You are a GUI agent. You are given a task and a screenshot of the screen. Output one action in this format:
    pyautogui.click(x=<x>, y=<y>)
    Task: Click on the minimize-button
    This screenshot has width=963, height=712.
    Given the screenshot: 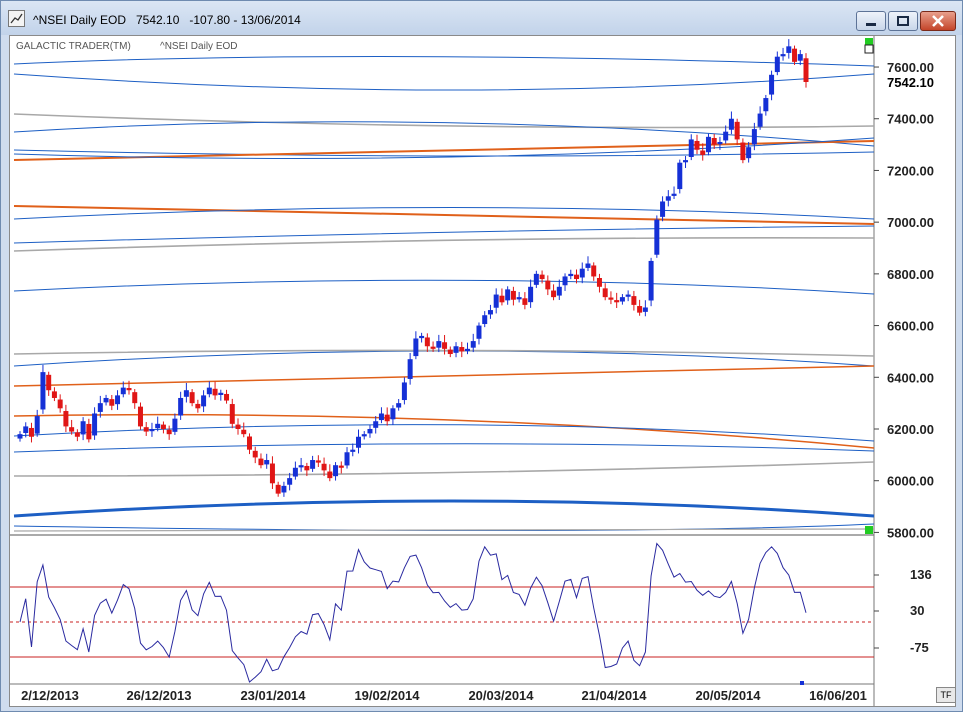 What is the action you would take?
    pyautogui.click(x=871, y=21)
    